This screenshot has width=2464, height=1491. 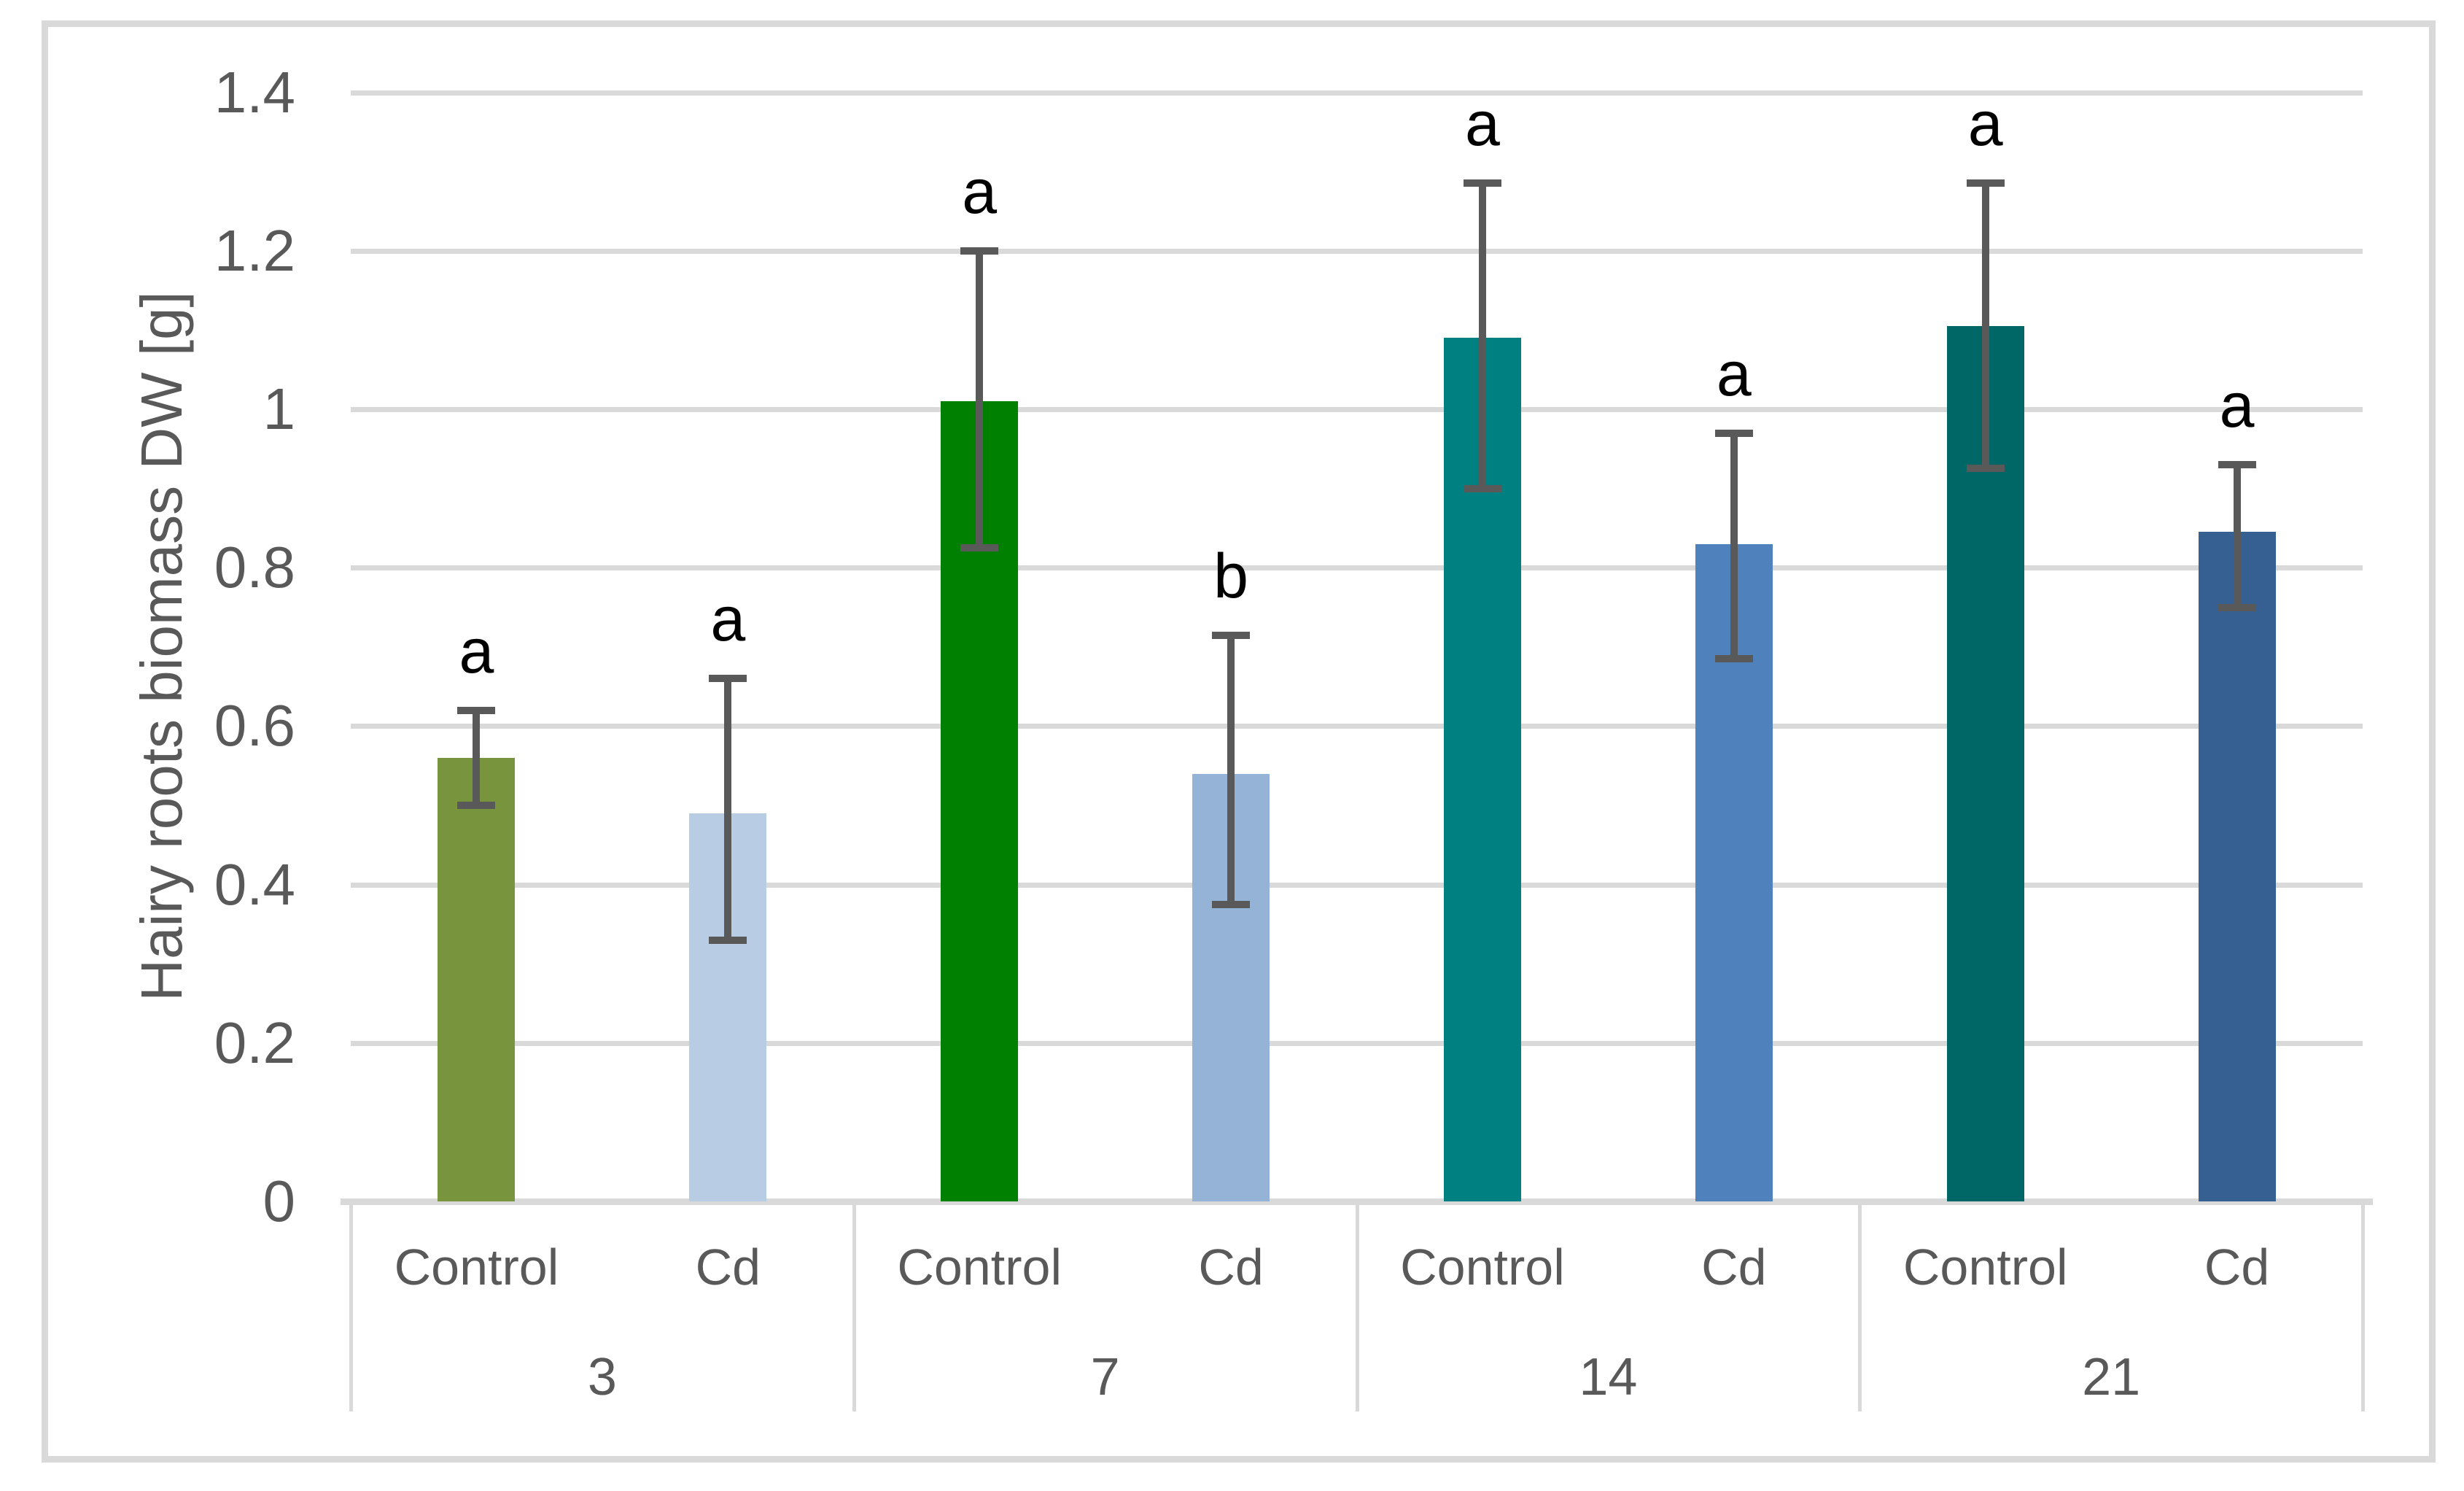 I want to click on bar-control-day3, so click(x=477, y=979).